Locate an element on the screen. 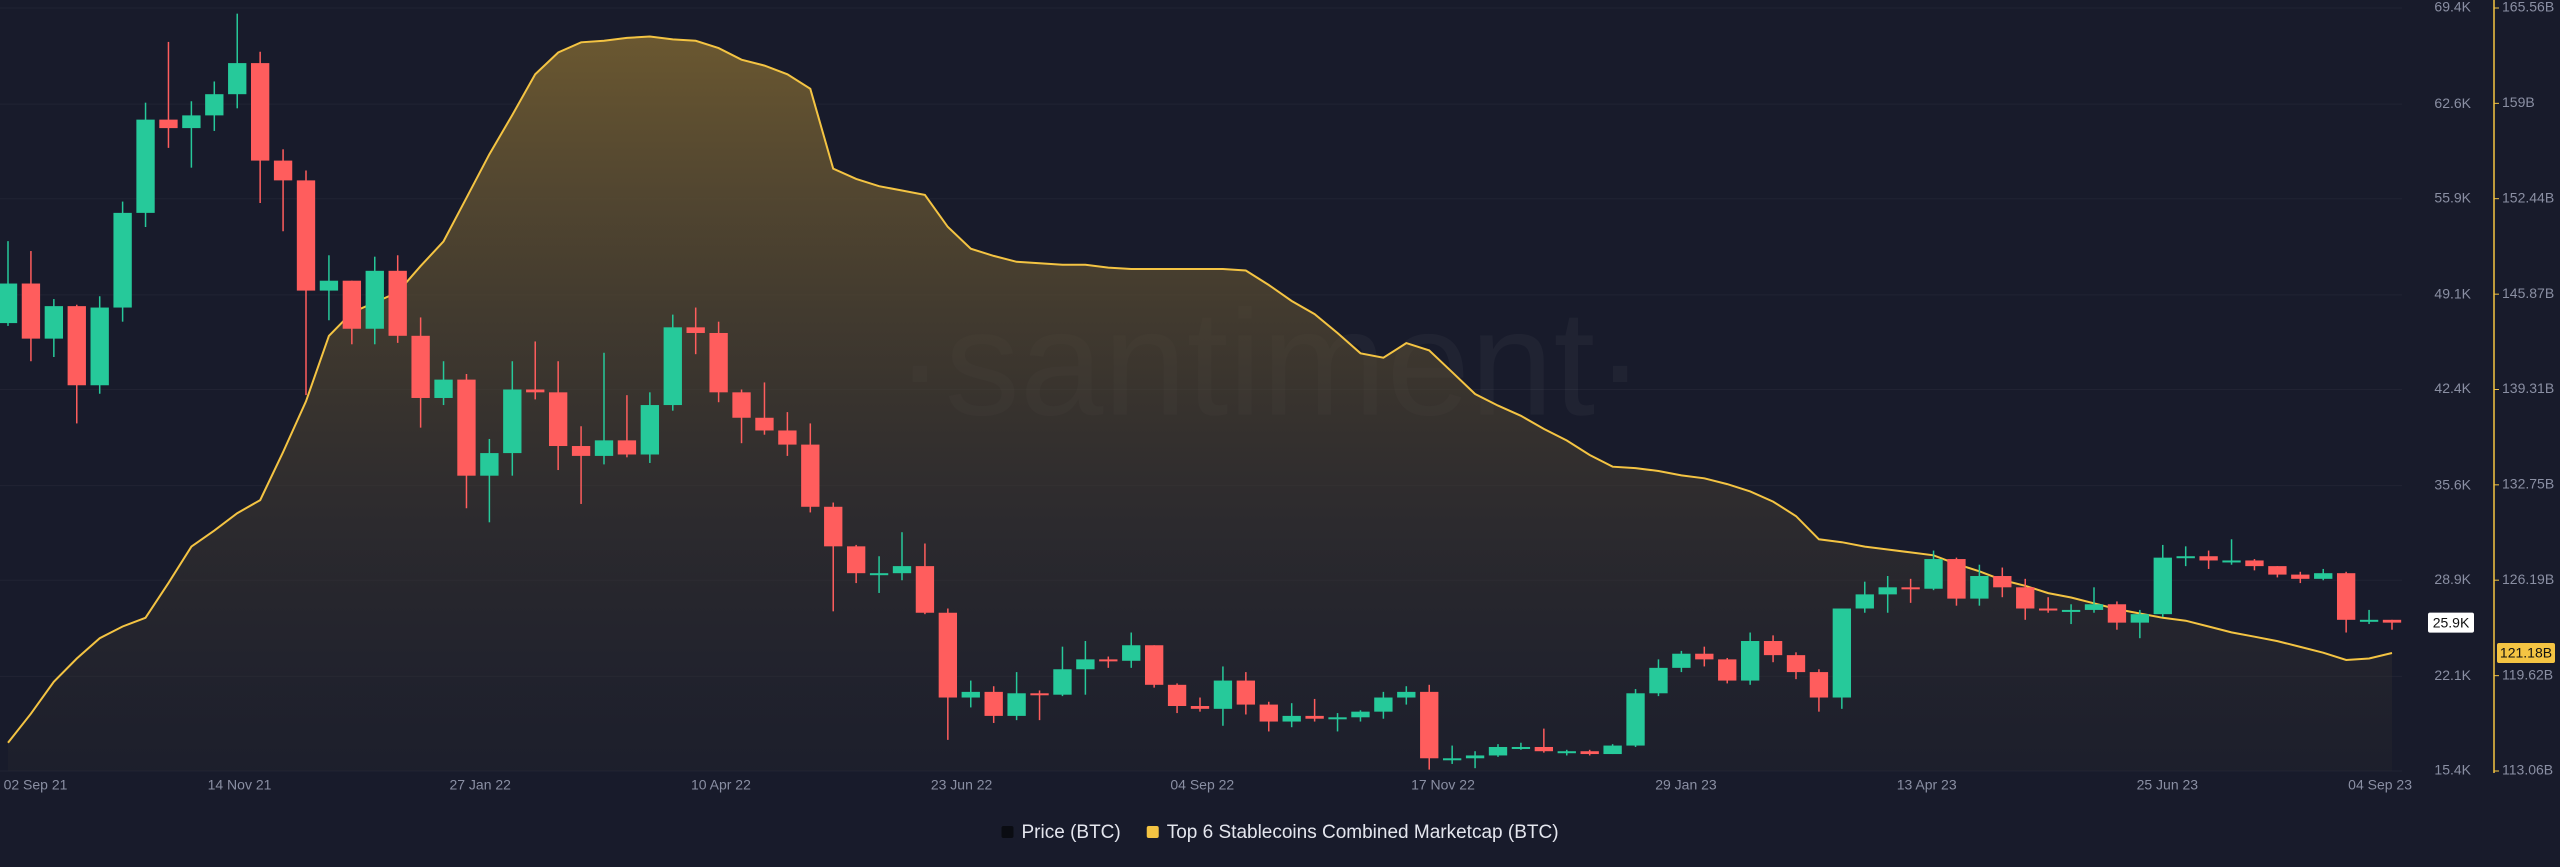  y2-tick-label: 139.31B is located at coordinates (2528, 388).